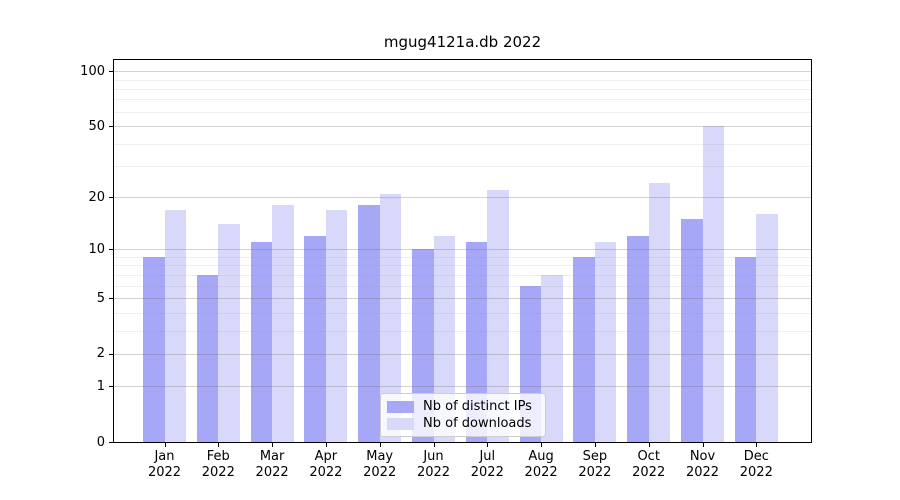  What do you see at coordinates (477, 406) in the screenshot?
I see `legend-label-distinct-ips: Nb of distinct IPs` at bounding box center [477, 406].